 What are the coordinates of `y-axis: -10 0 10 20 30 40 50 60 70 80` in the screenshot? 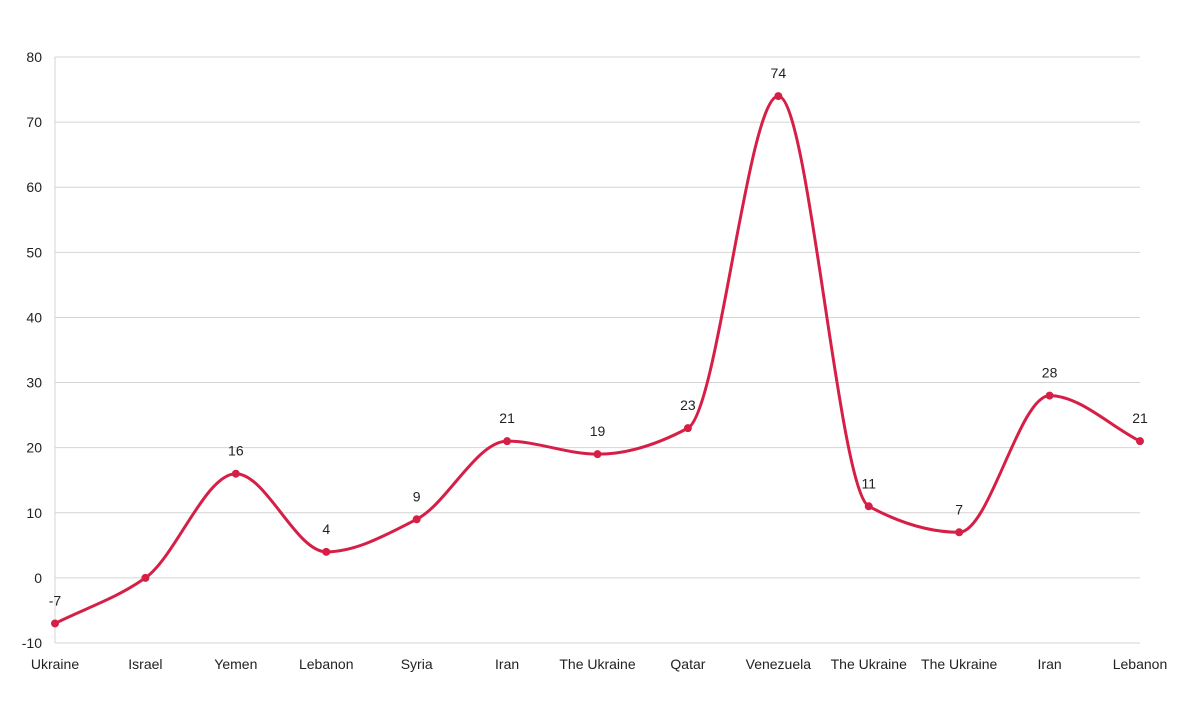 It's located at (32, 350).